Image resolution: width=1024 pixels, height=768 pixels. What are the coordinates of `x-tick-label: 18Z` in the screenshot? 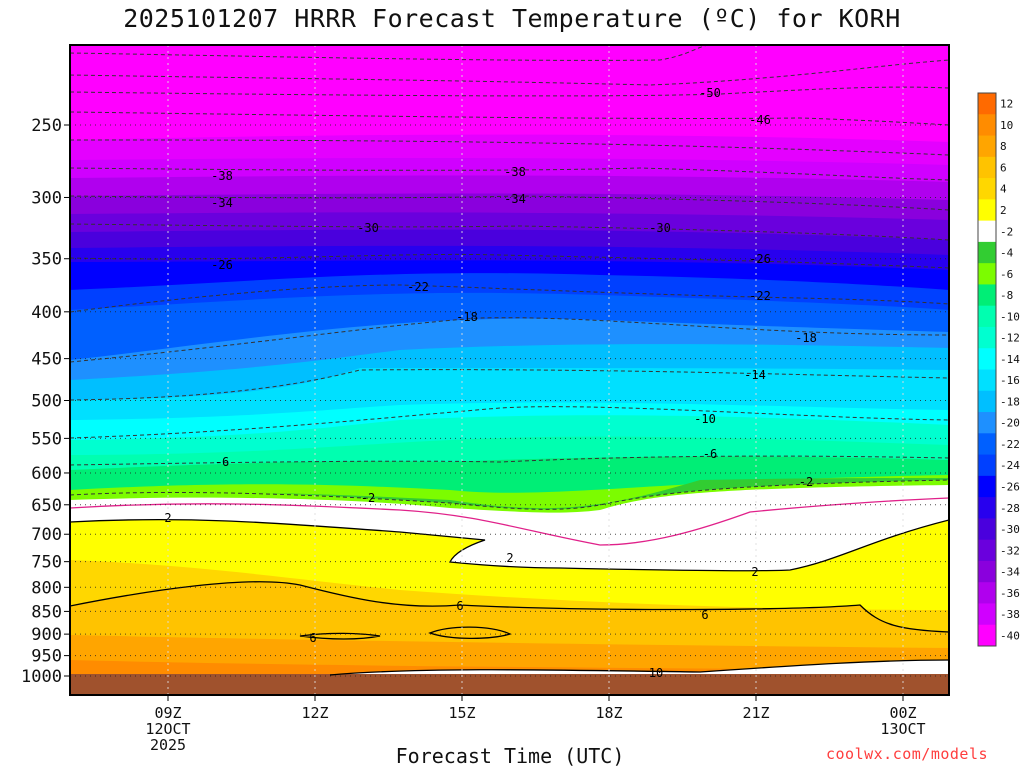 It's located at (608, 713).